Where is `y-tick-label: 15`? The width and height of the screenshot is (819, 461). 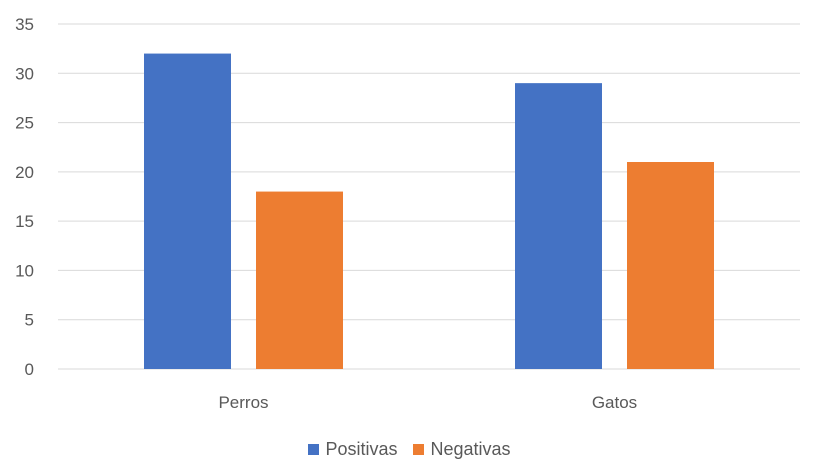
y-tick-label: 15 is located at coordinates (24, 221).